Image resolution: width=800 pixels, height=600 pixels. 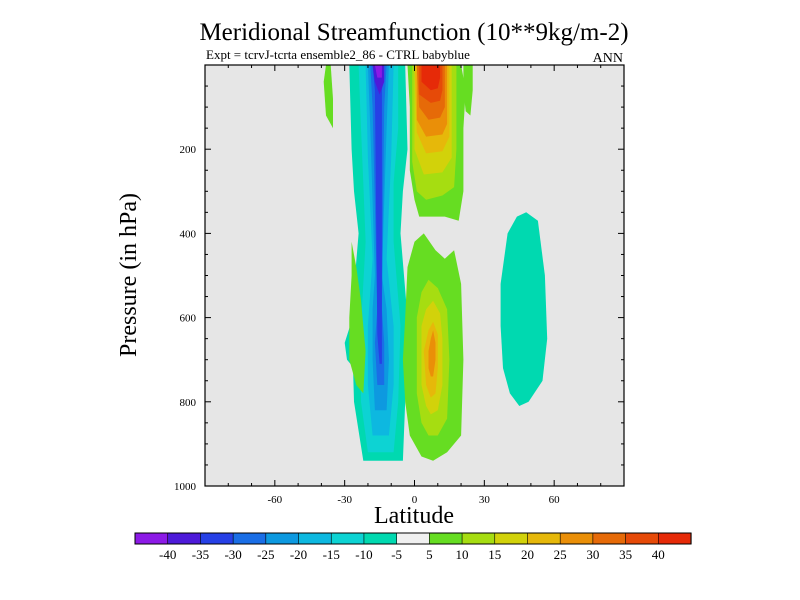 What do you see at coordinates (555, 500) in the screenshot?
I see `x-tick-label: 60` at bounding box center [555, 500].